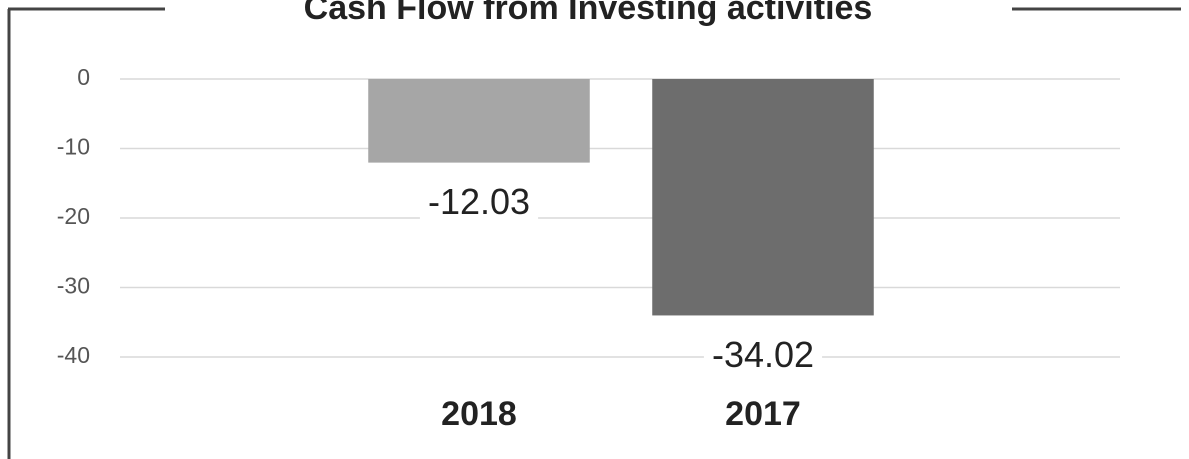 This screenshot has width=1189, height=459. What do you see at coordinates (73, 286) in the screenshot?
I see `y-tick-label: -30` at bounding box center [73, 286].